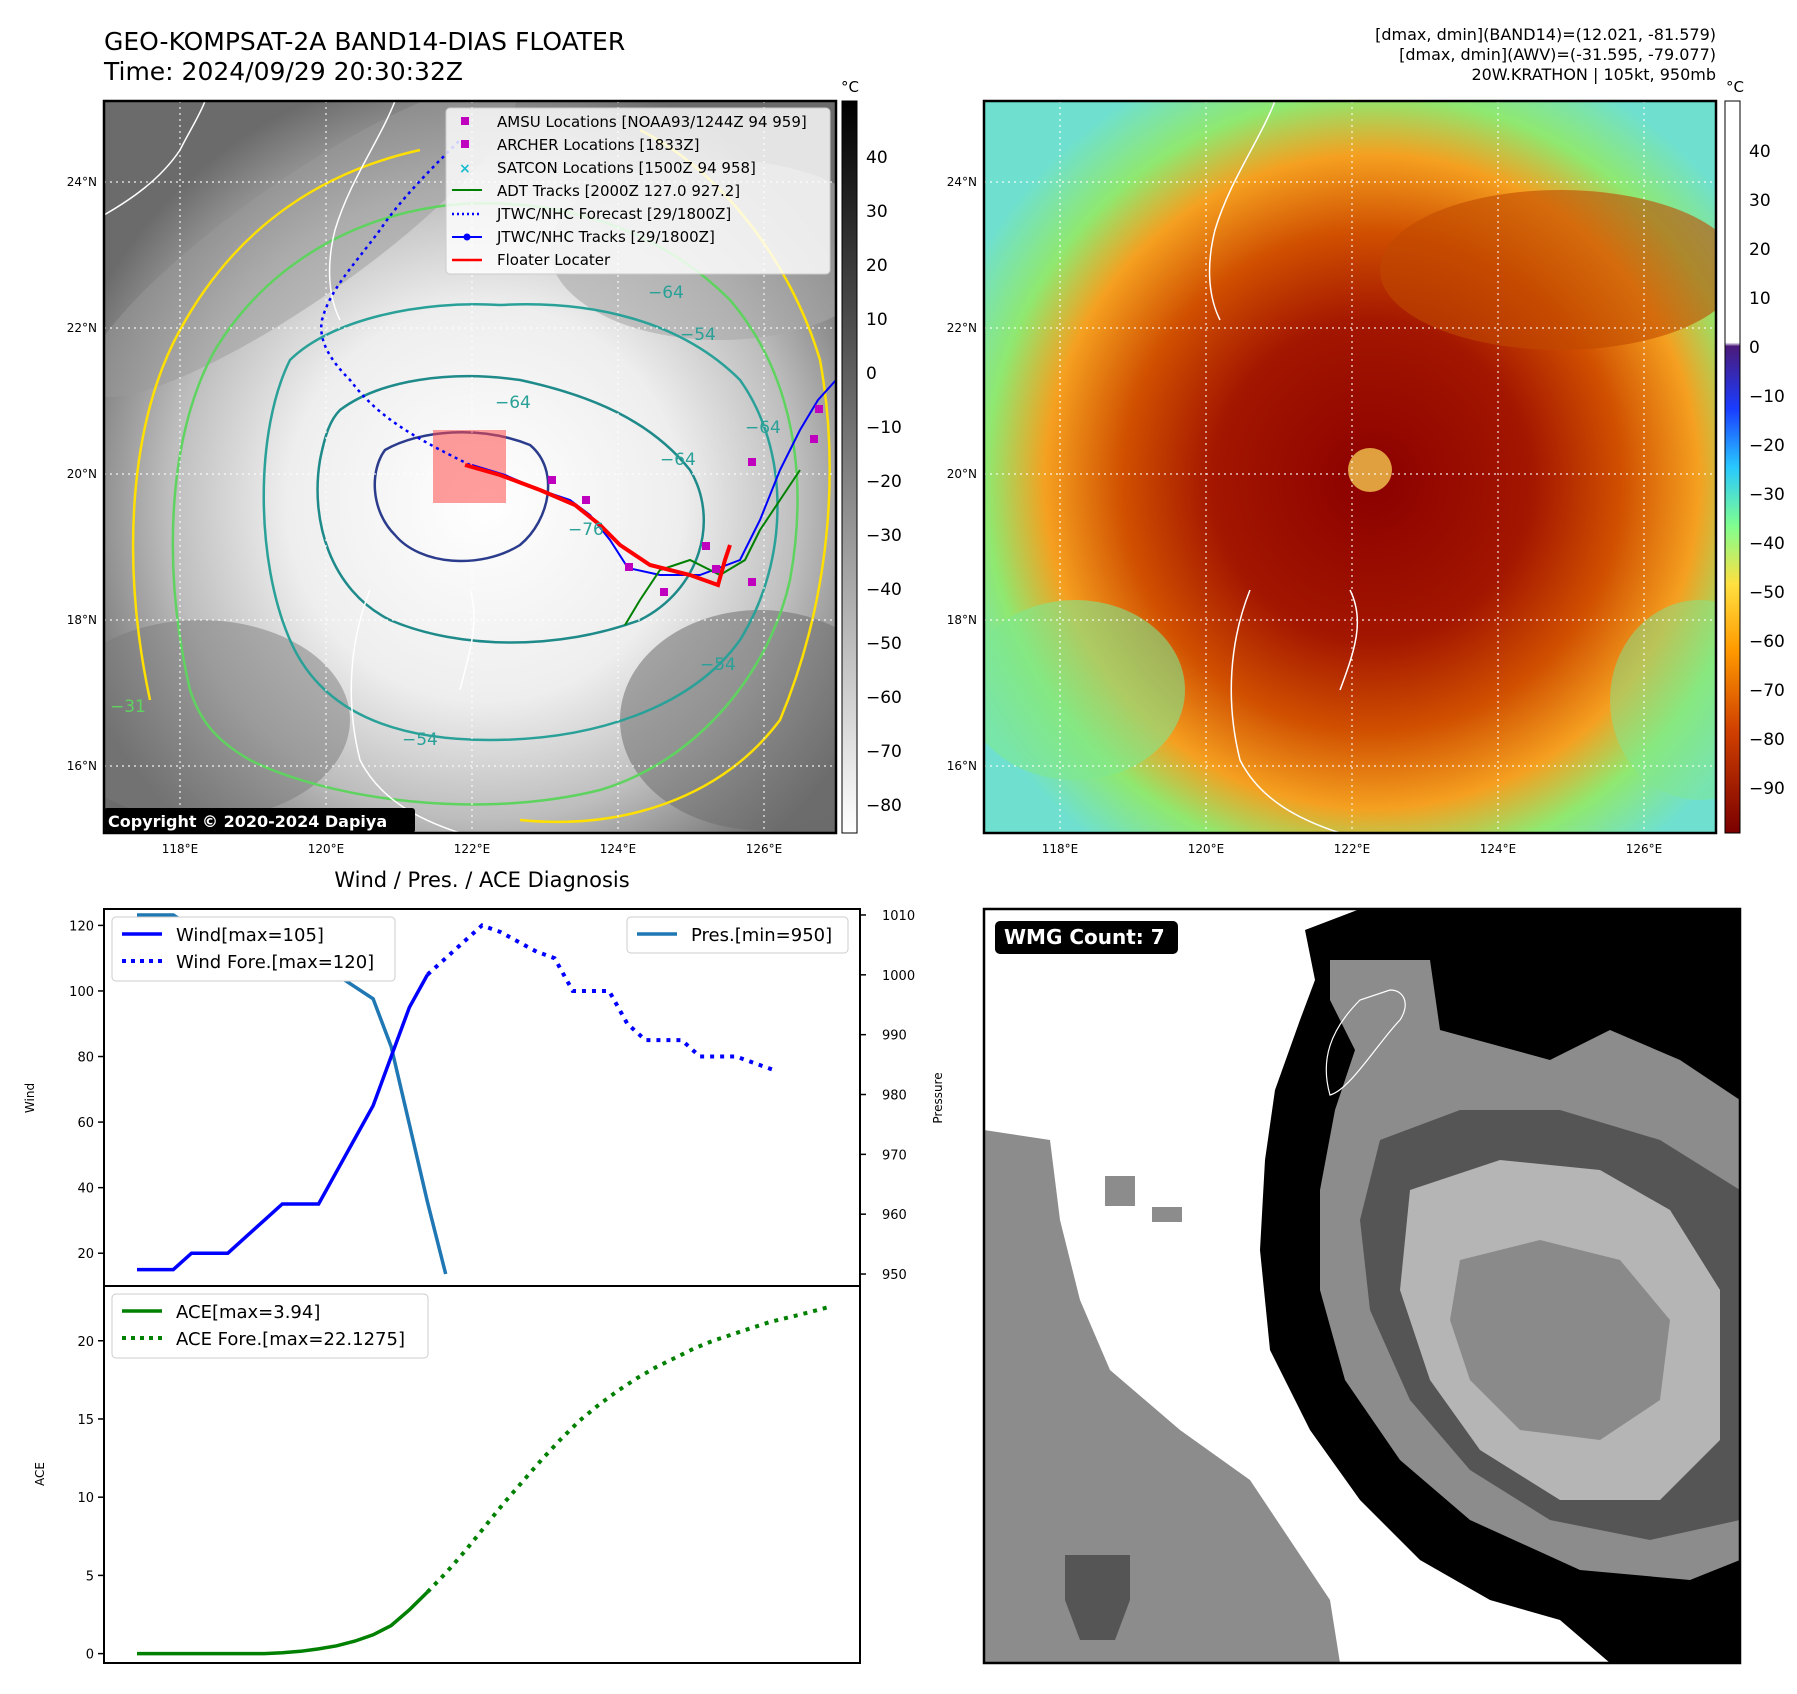 This screenshot has width=1797, height=1694. What do you see at coordinates (472, 849) in the screenshot?
I see `lon-label: 122°E` at bounding box center [472, 849].